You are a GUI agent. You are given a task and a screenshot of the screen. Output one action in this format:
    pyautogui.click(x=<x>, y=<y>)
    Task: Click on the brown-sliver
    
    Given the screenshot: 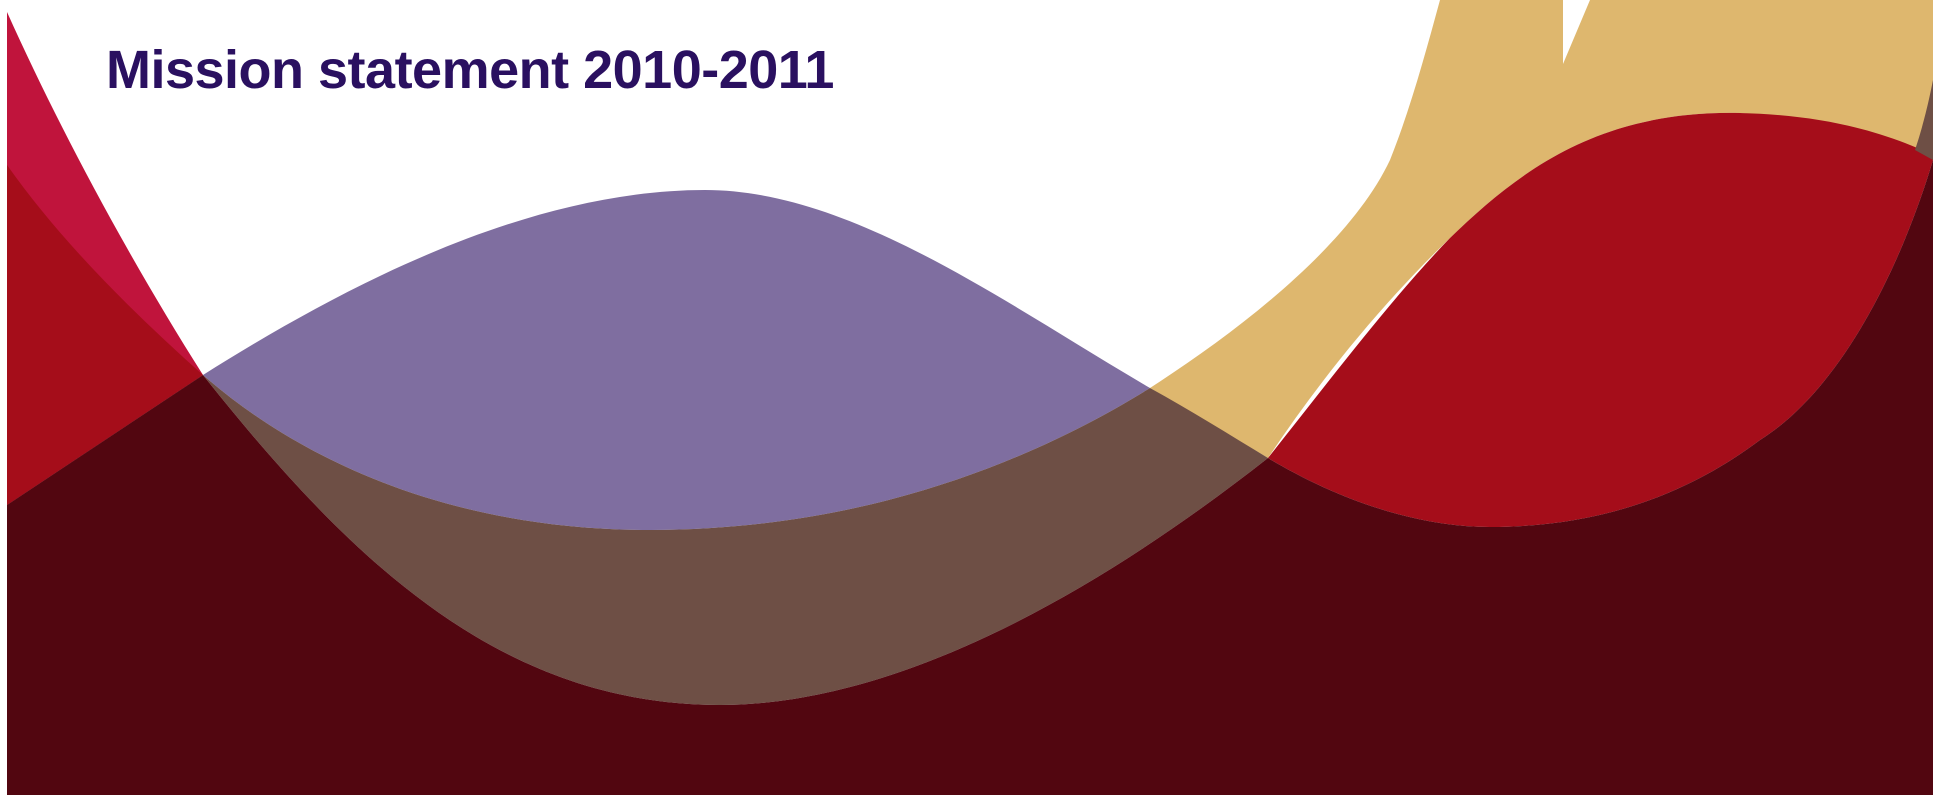 What is the action you would take?
    pyautogui.click(x=1924, y=120)
    